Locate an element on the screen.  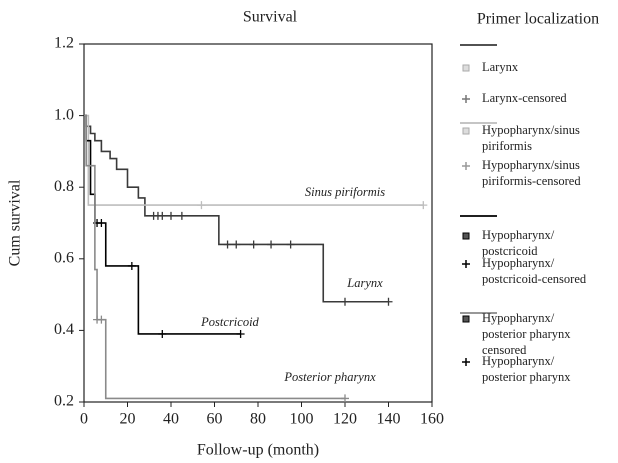
y-tick-label: 0.2 is located at coordinates (64, 401).